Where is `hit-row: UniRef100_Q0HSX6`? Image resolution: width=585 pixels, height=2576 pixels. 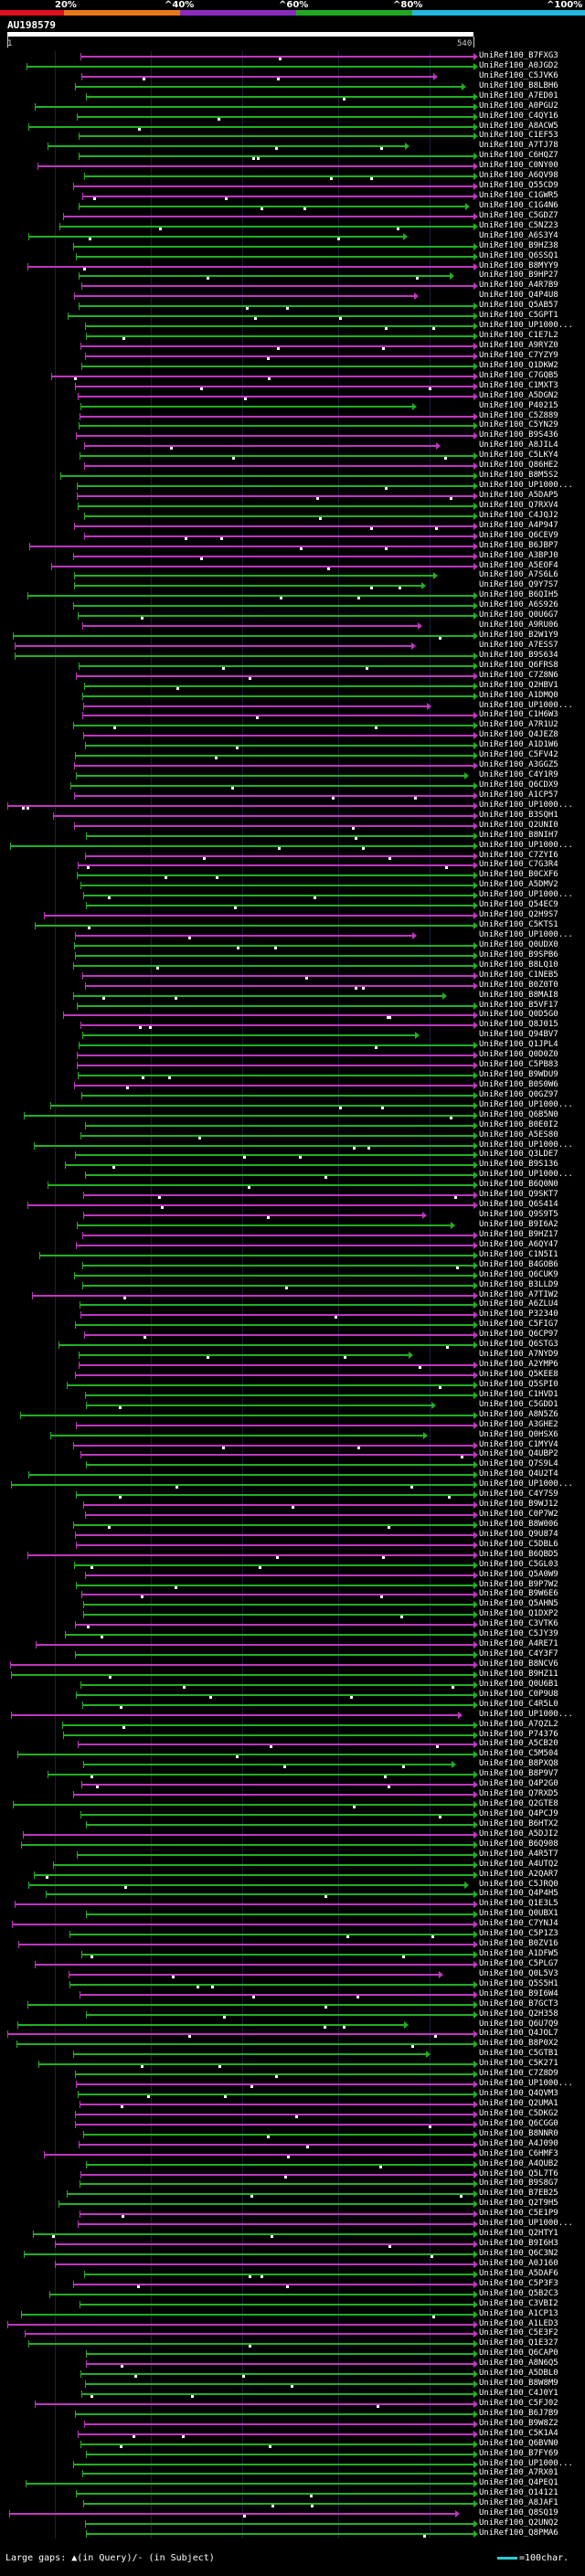
hit-row: UniRef100_Q0HSX6 is located at coordinates (293, 1435).